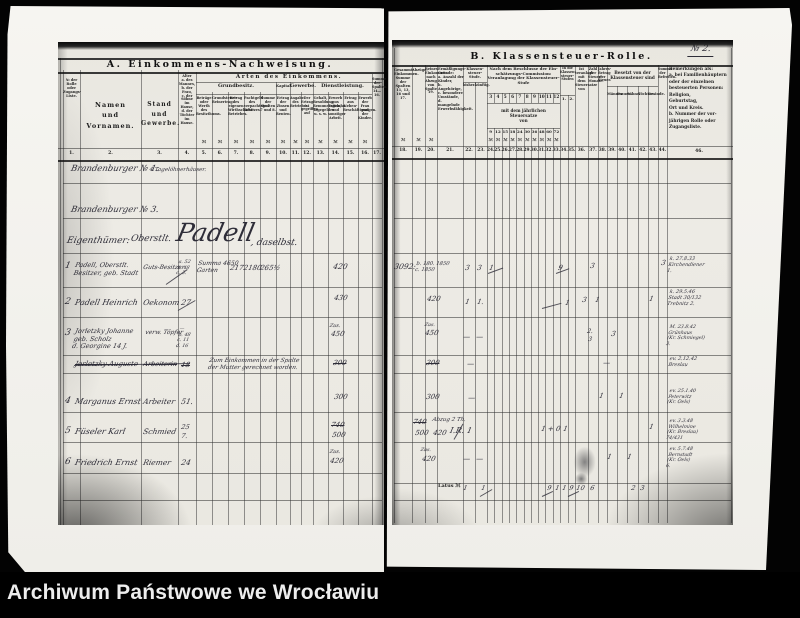 This screenshot has width=800, height=618. I want to click on column-header-label: Grundsteuer-Reinertrag., so click(225, 100).